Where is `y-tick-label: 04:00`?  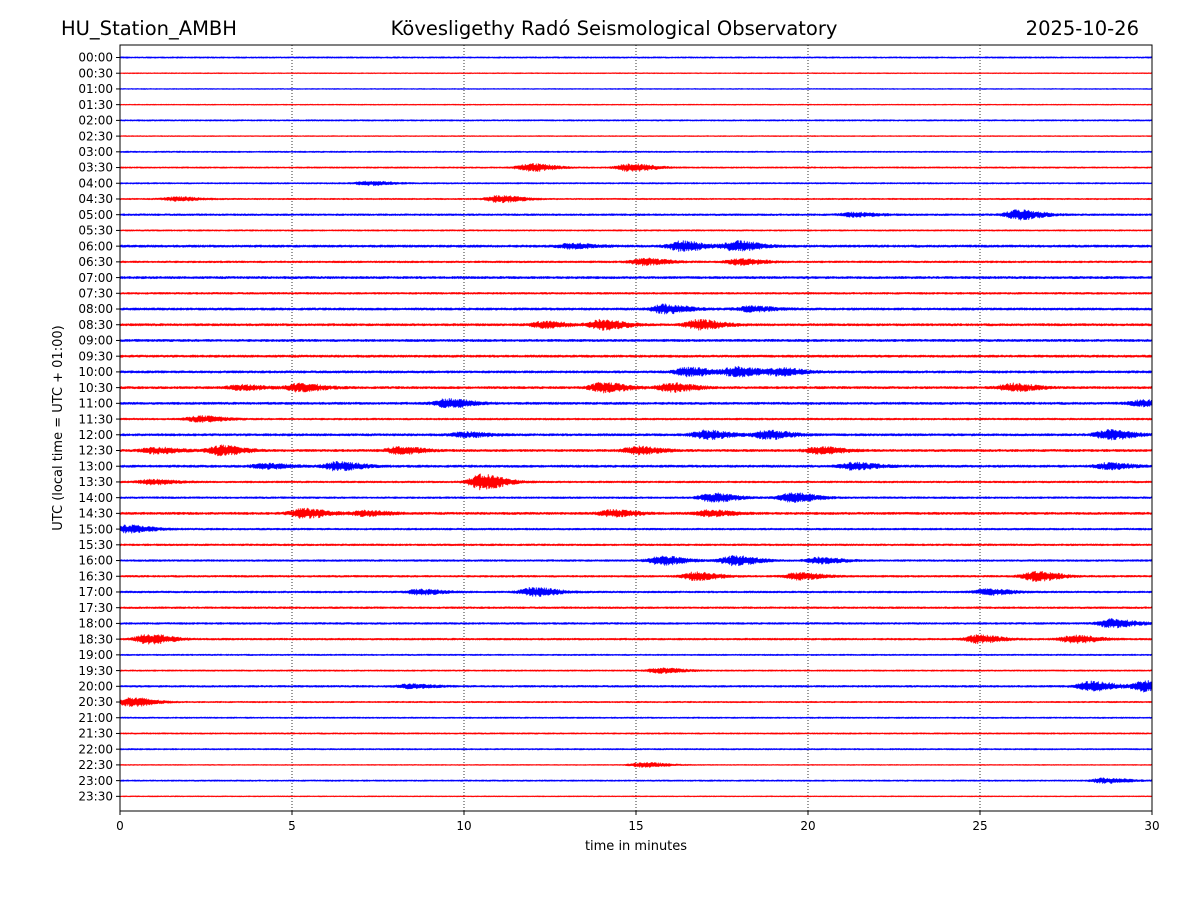 y-tick-label: 04:00 is located at coordinates (95, 183).